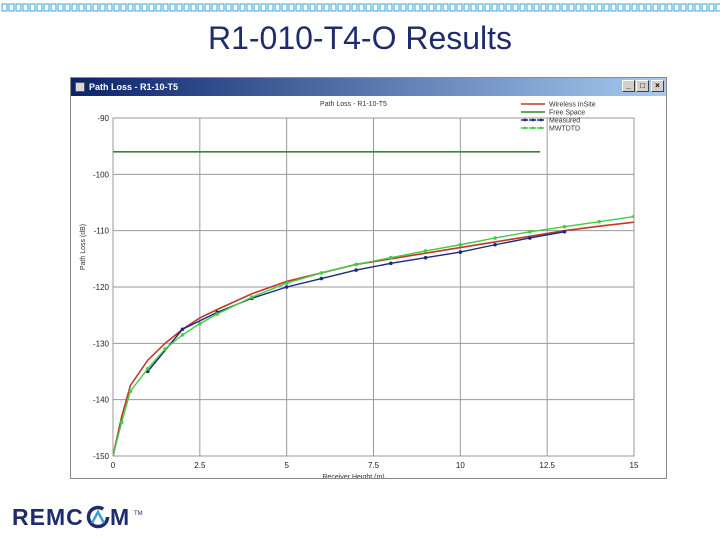 This screenshot has width=720, height=540. I want to click on trademark-mark: TM, so click(138, 514).